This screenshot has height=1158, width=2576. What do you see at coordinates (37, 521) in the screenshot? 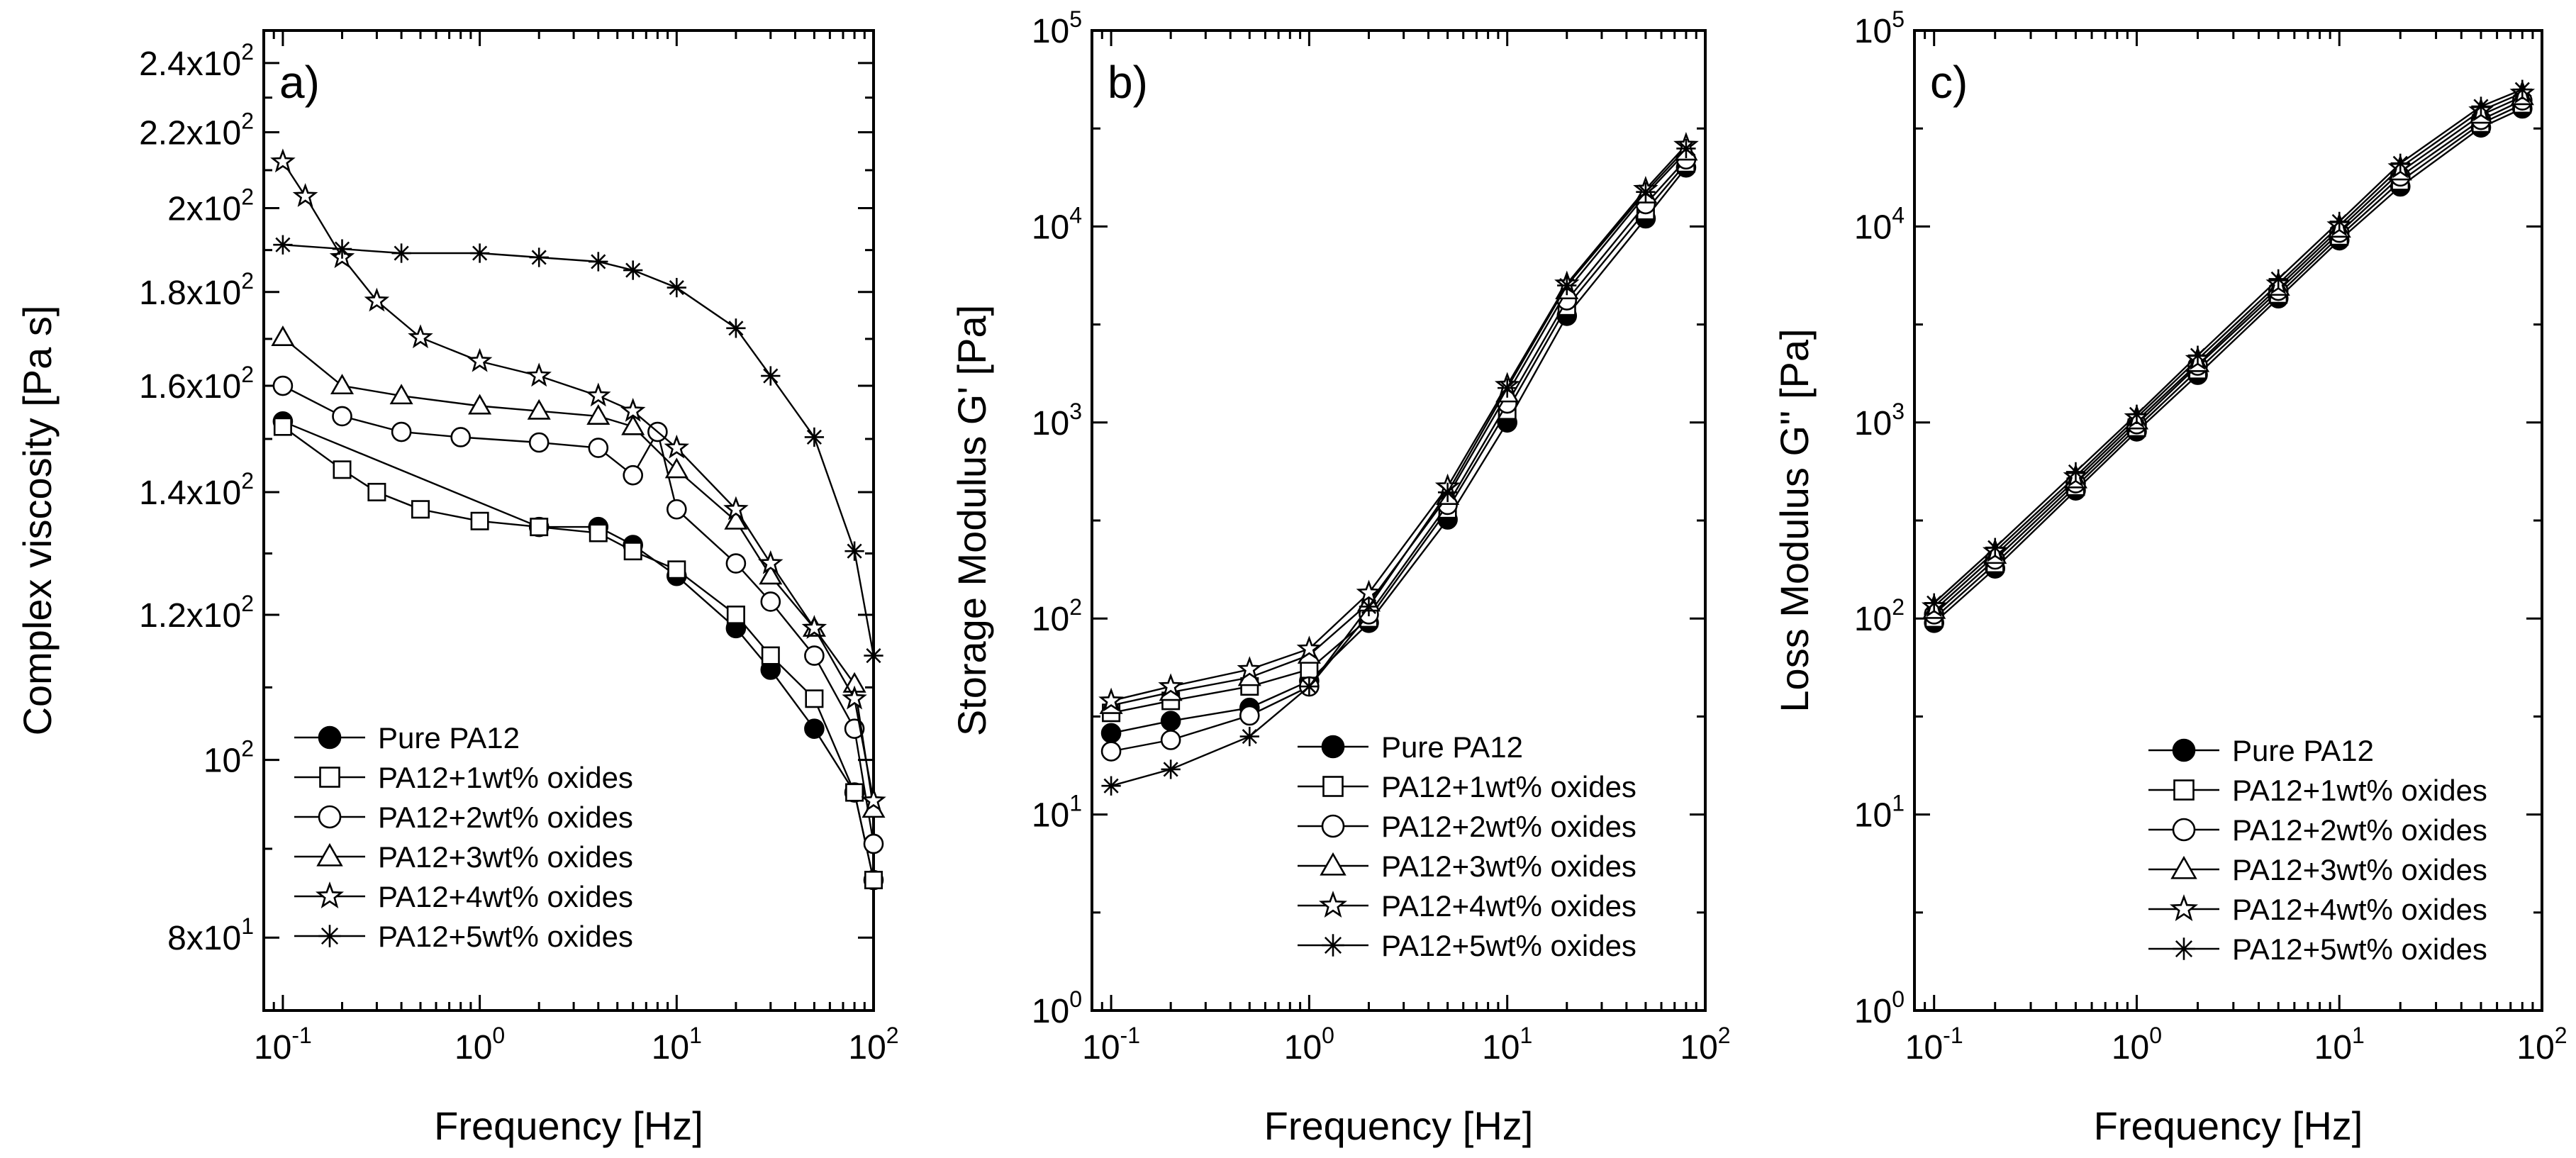
I see `y-axis-label: Complex viscosity [Pa s]` at bounding box center [37, 521].